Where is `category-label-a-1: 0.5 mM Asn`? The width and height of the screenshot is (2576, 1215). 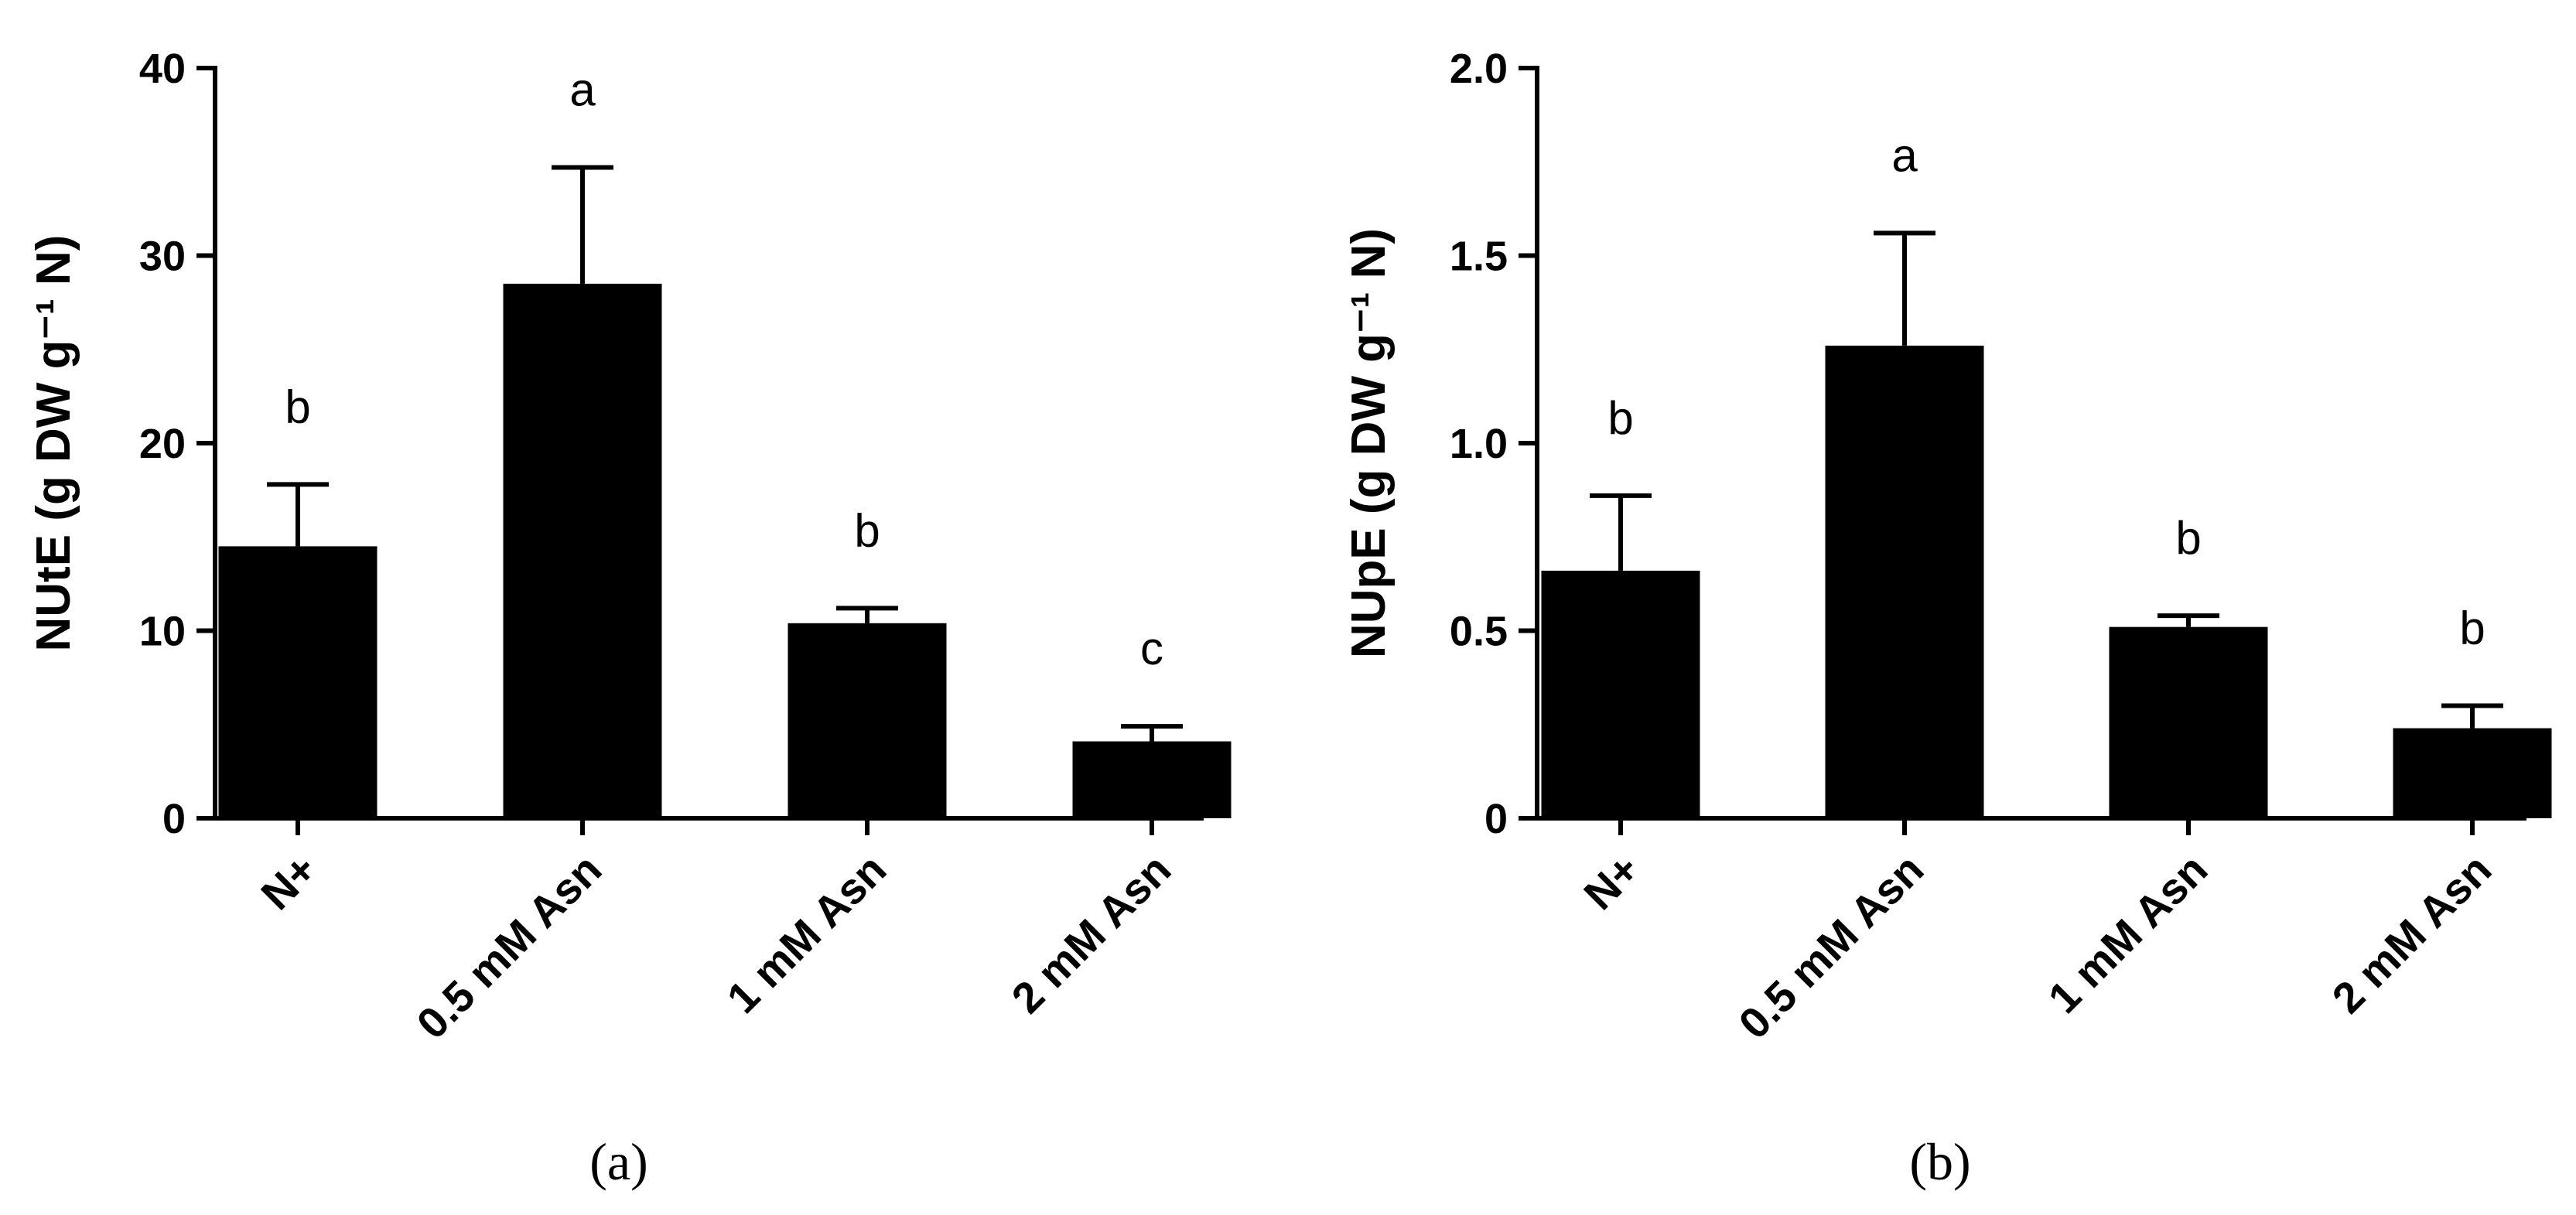
category-label-a-1: 0.5 mM Asn is located at coordinates (508, 946).